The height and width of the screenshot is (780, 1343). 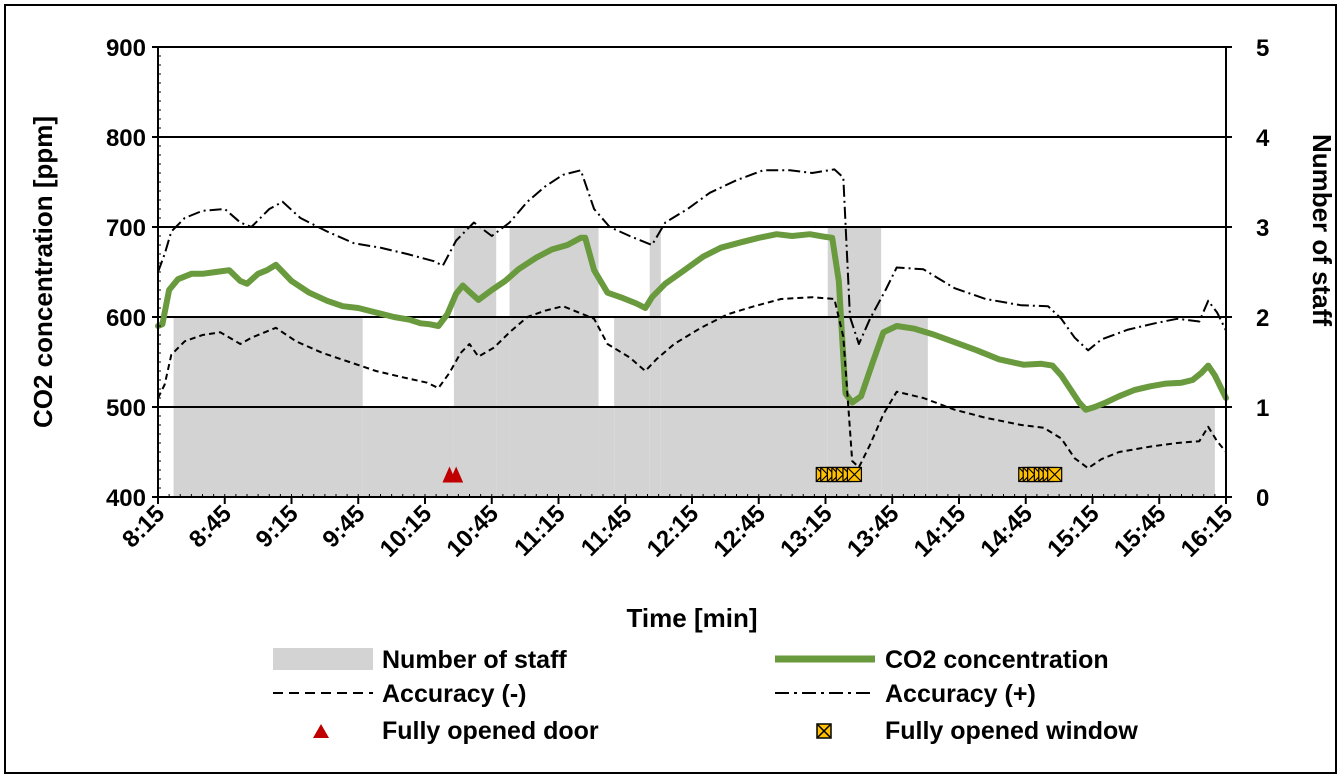 What do you see at coordinates (126, 228) in the screenshot?
I see `y-left-tick-label: 700` at bounding box center [126, 228].